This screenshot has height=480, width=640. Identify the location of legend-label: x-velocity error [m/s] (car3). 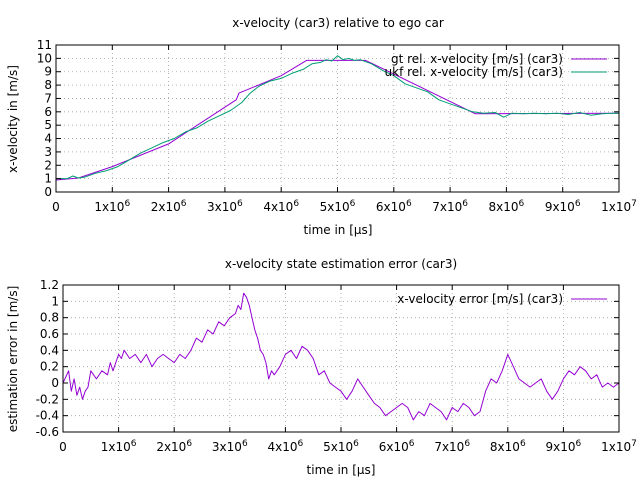
(480, 299).